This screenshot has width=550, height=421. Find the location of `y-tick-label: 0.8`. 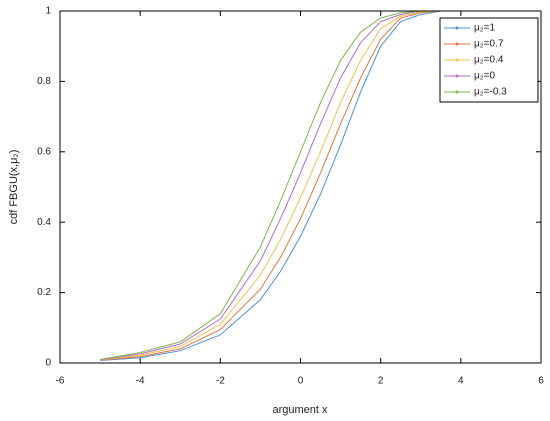

y-tick-label: 0.8 is located at coordinates (44, 81).